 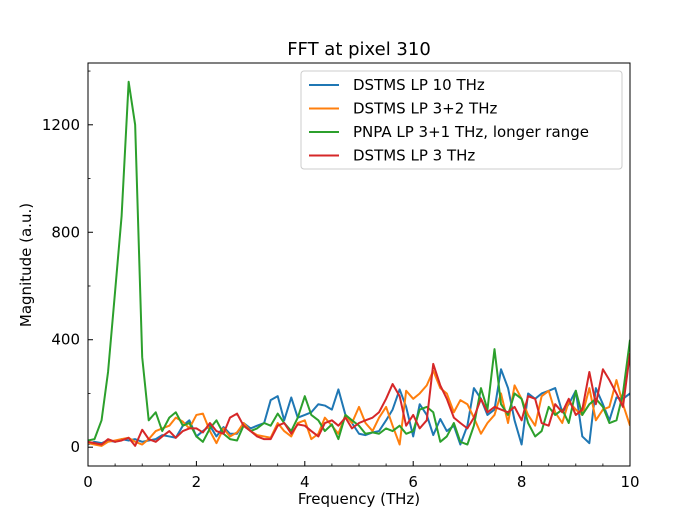 What do you see at coordinates (26, 265) in the screenshot?
I see `y-axis-label: Magnitude (a.u.)` at bounding box center [26, 265].